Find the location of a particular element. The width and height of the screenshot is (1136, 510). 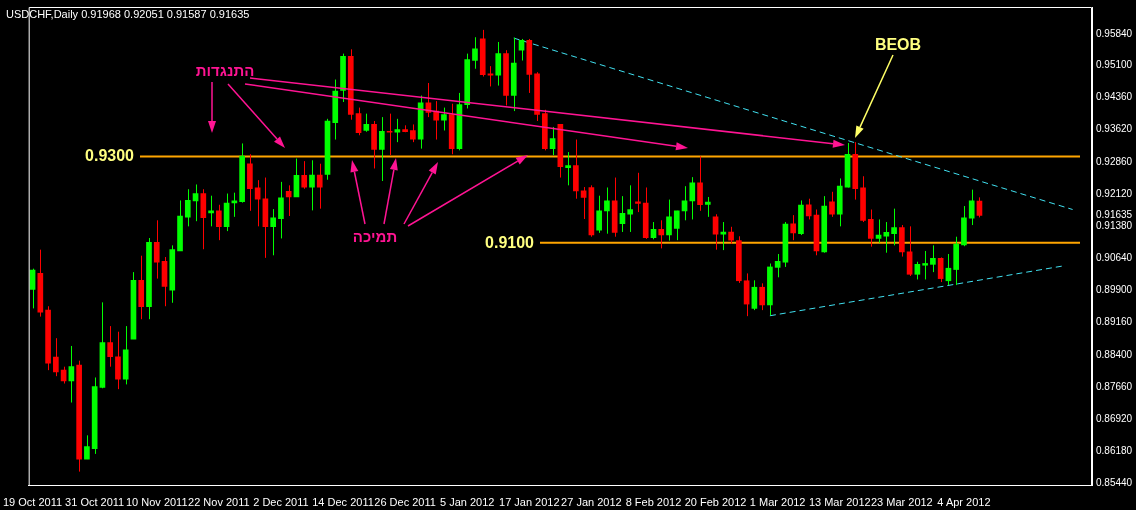

x-tick-label: 14 Dec 2011 is located at coordinates (343, 501).